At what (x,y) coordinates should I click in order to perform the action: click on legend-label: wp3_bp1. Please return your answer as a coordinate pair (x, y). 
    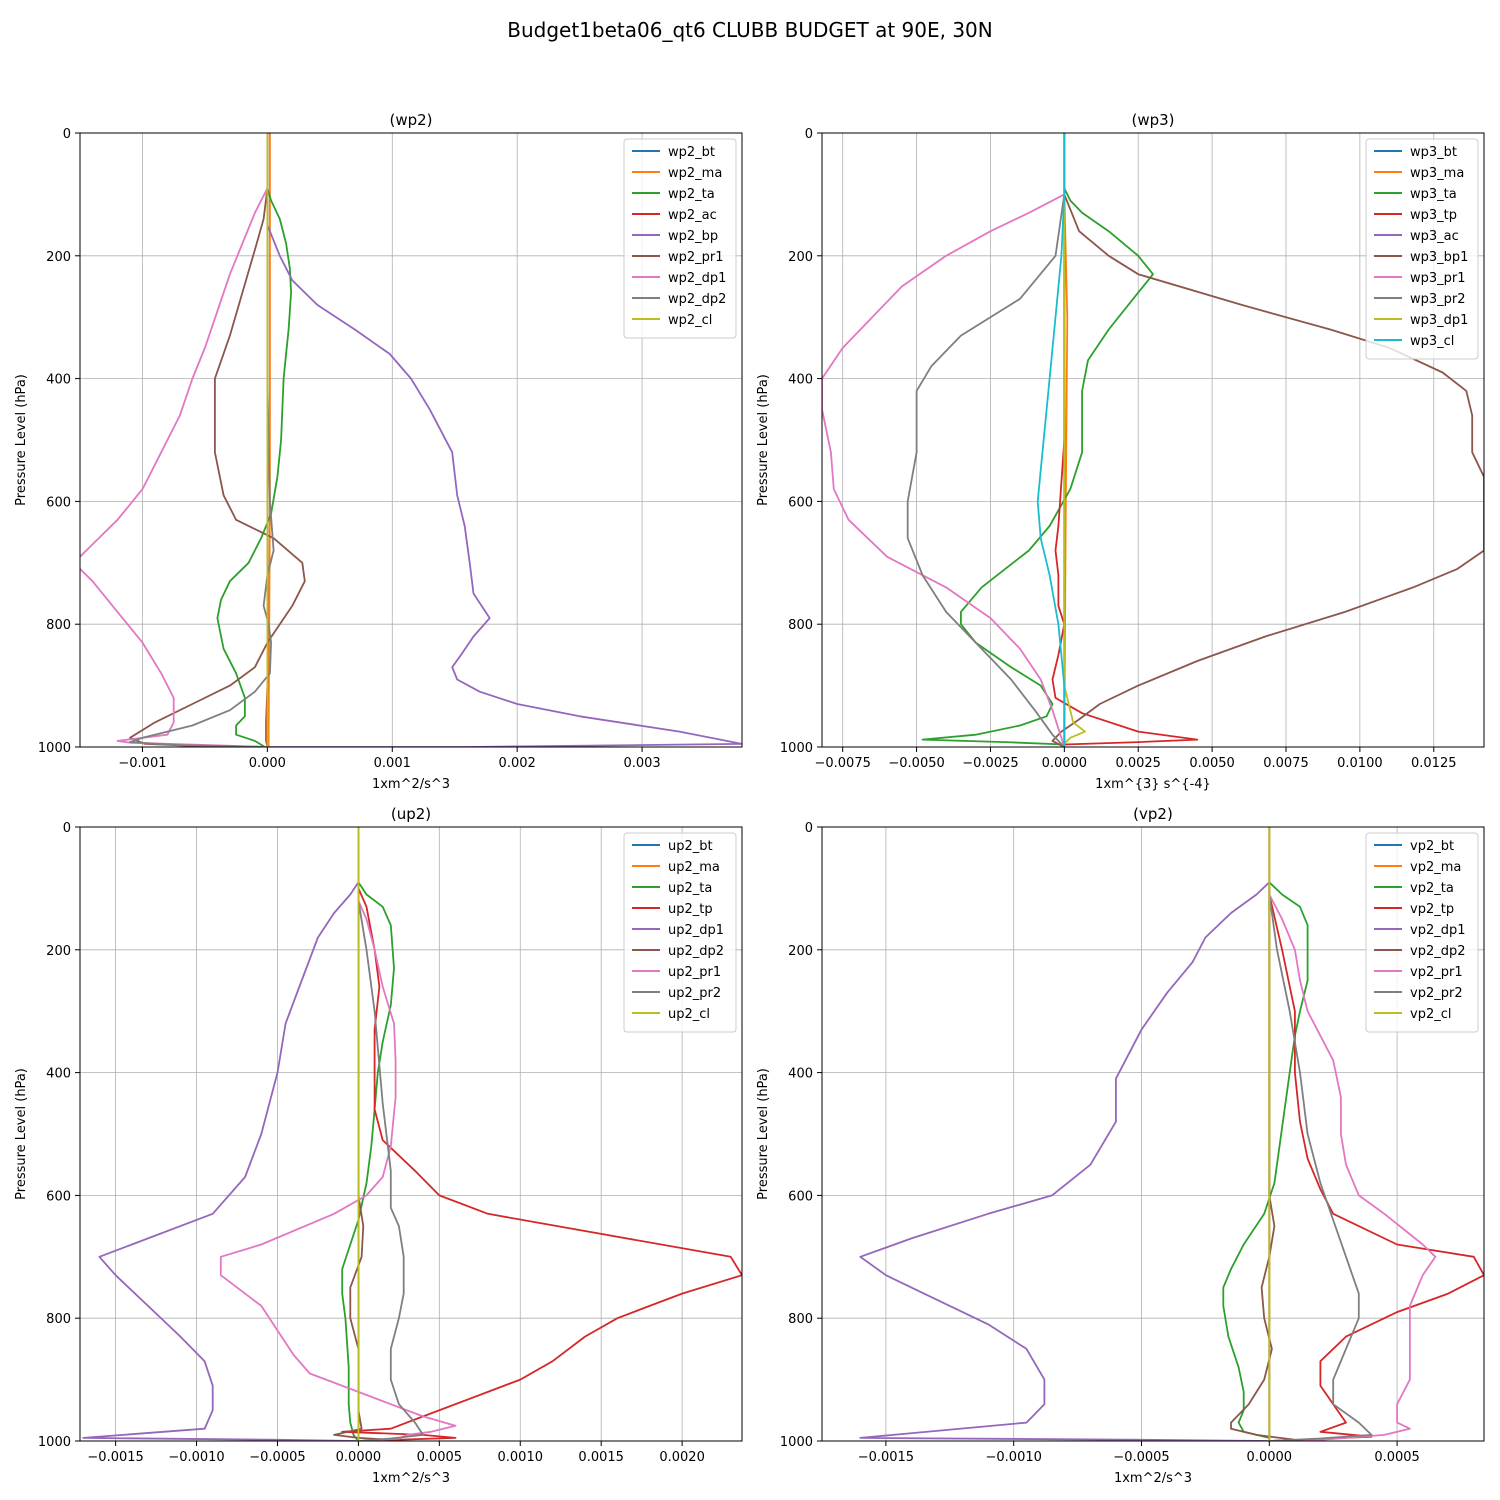
    Looking at the image, I should click on (1439, 257).